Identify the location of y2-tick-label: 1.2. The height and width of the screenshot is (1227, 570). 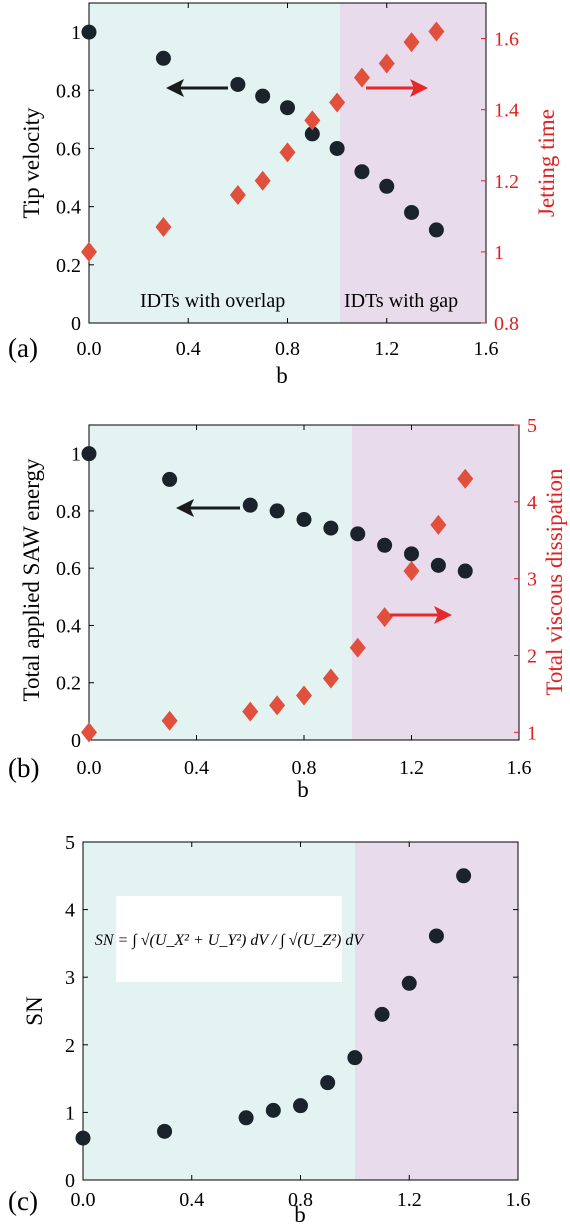
(506, 182).